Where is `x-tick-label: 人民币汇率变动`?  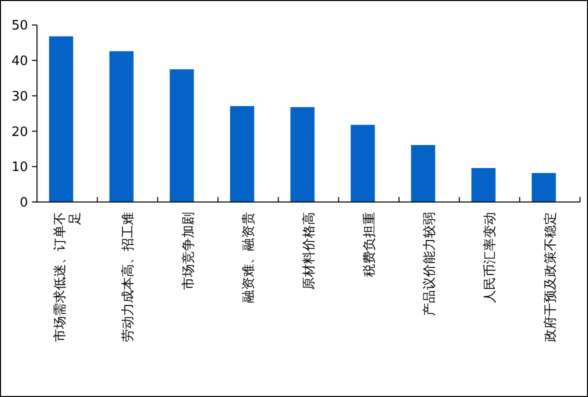 x-tick-label: 人民币汇率变动 is located at coordinates (490, 257).